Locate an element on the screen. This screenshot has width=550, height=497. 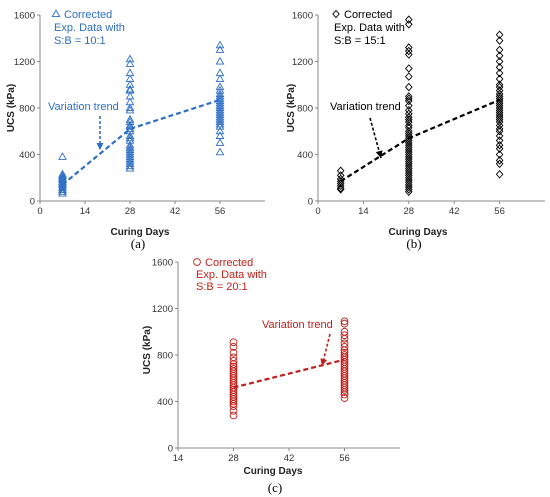
trend-line is located at coordinates (420, 140).